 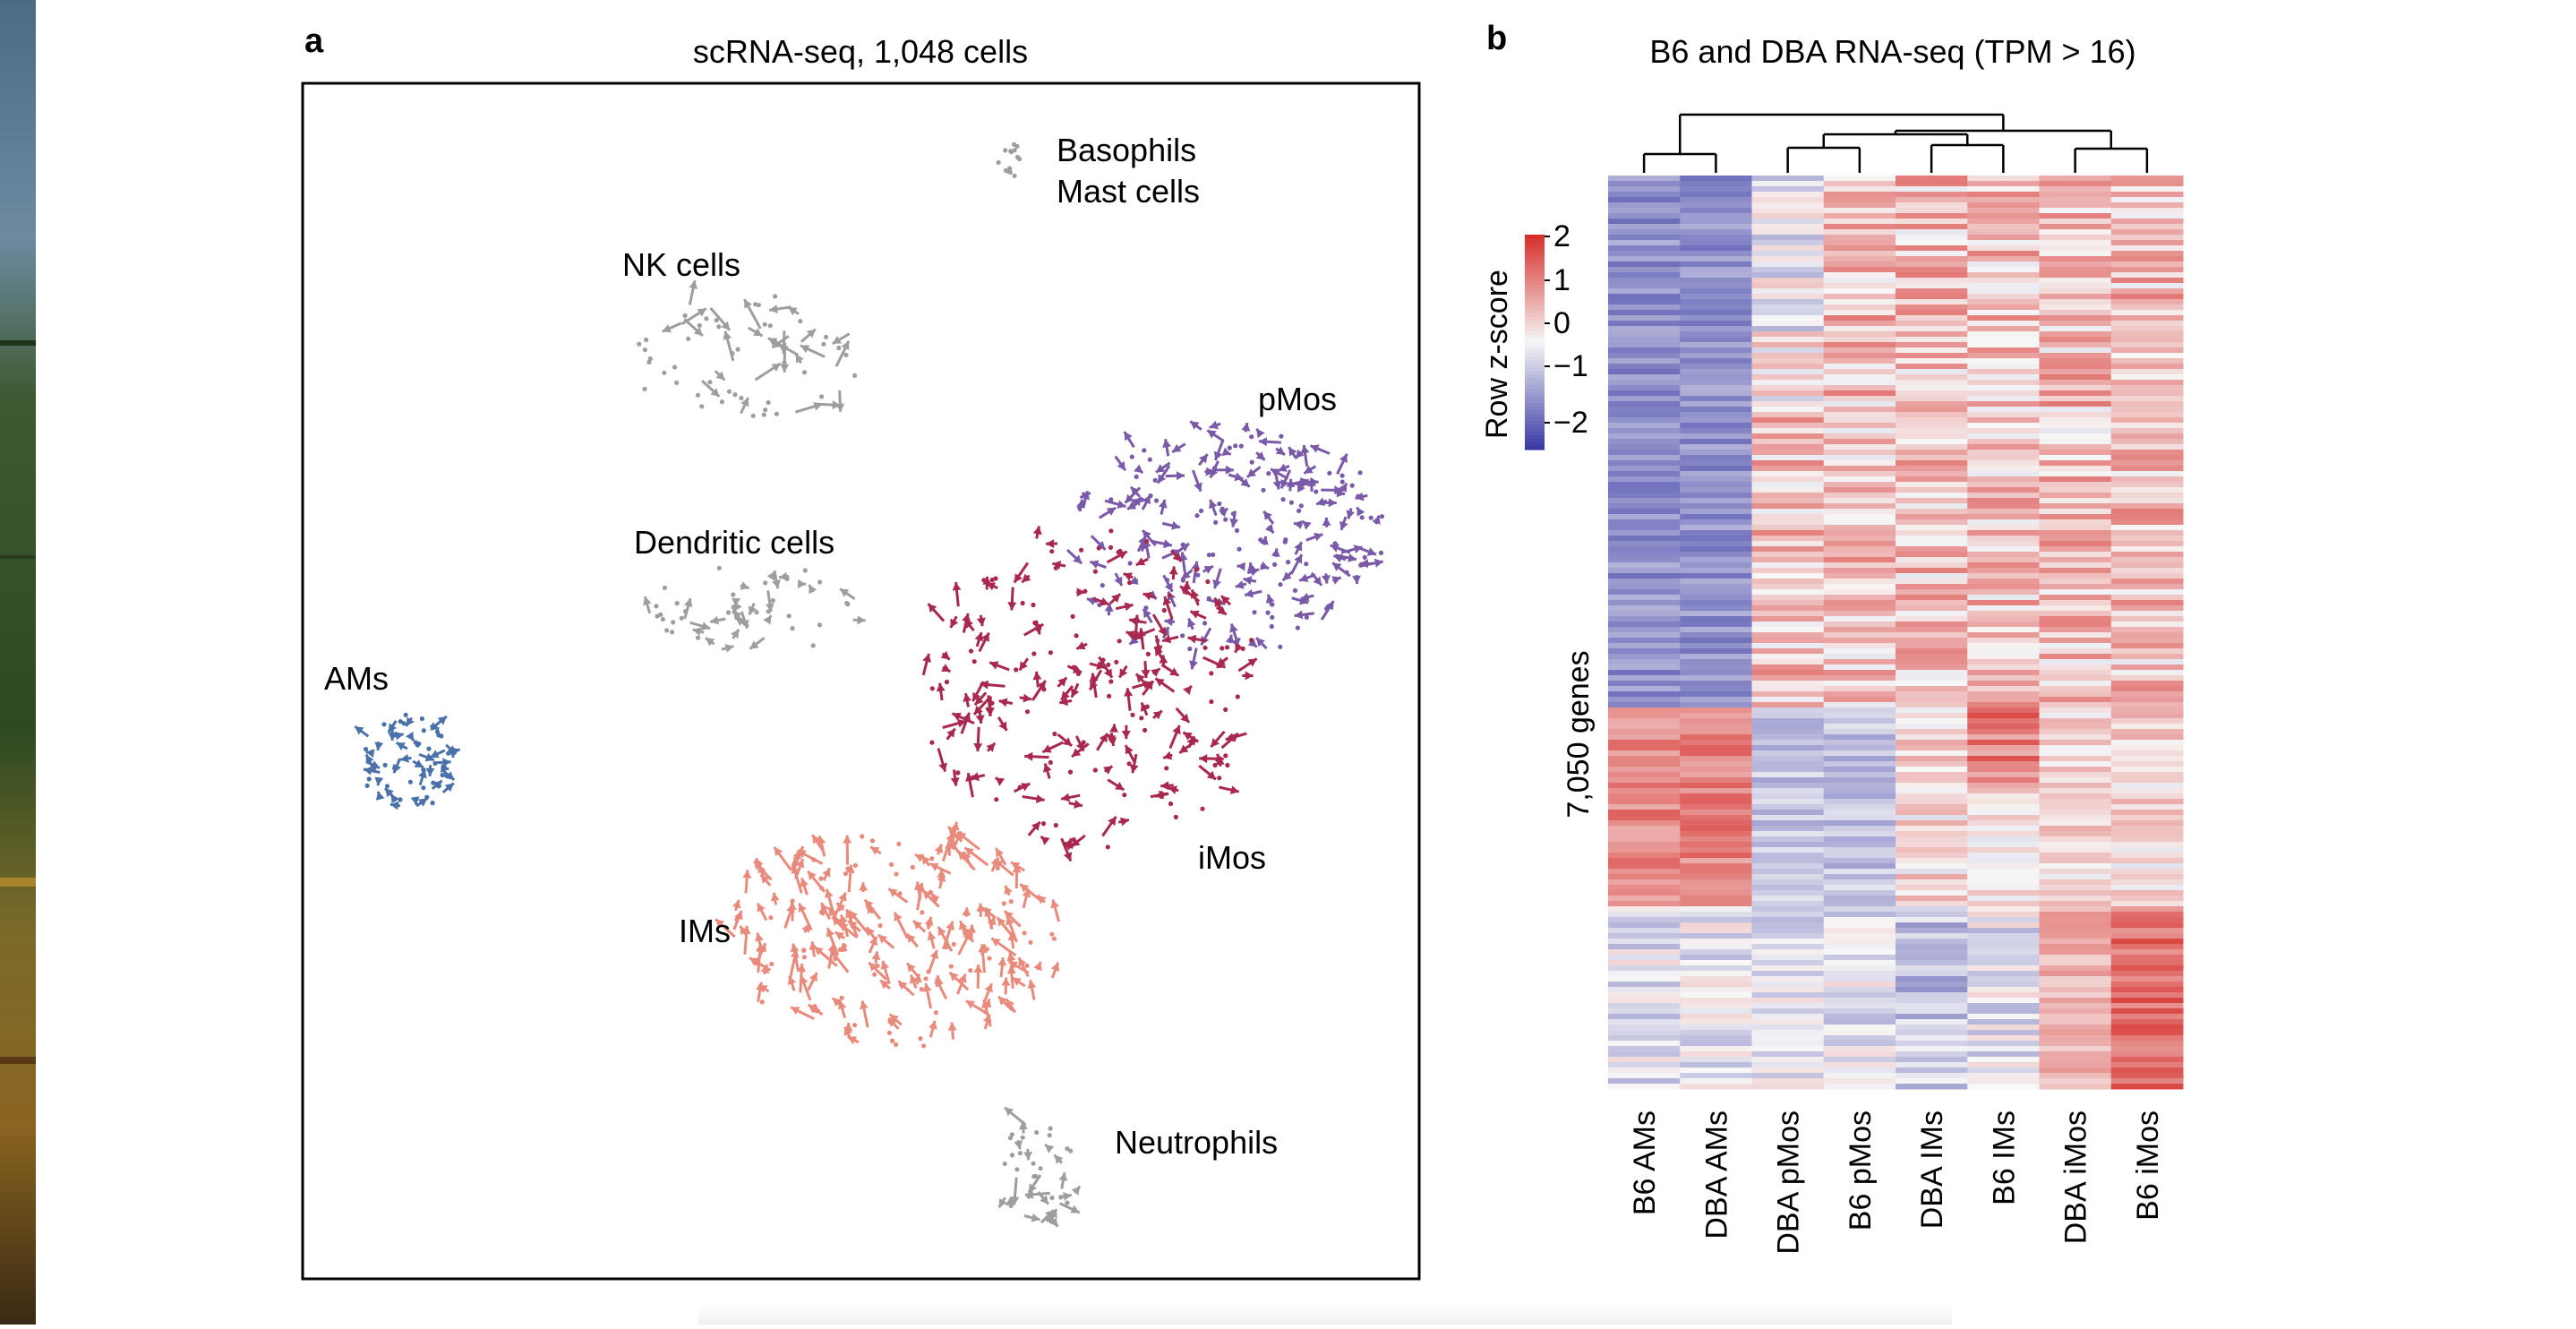 What do you see at coordinates (1128, 191) in the screenshot?
I see `cluster-label-basophils: Mast cells` at bounding box center [1128, 191].